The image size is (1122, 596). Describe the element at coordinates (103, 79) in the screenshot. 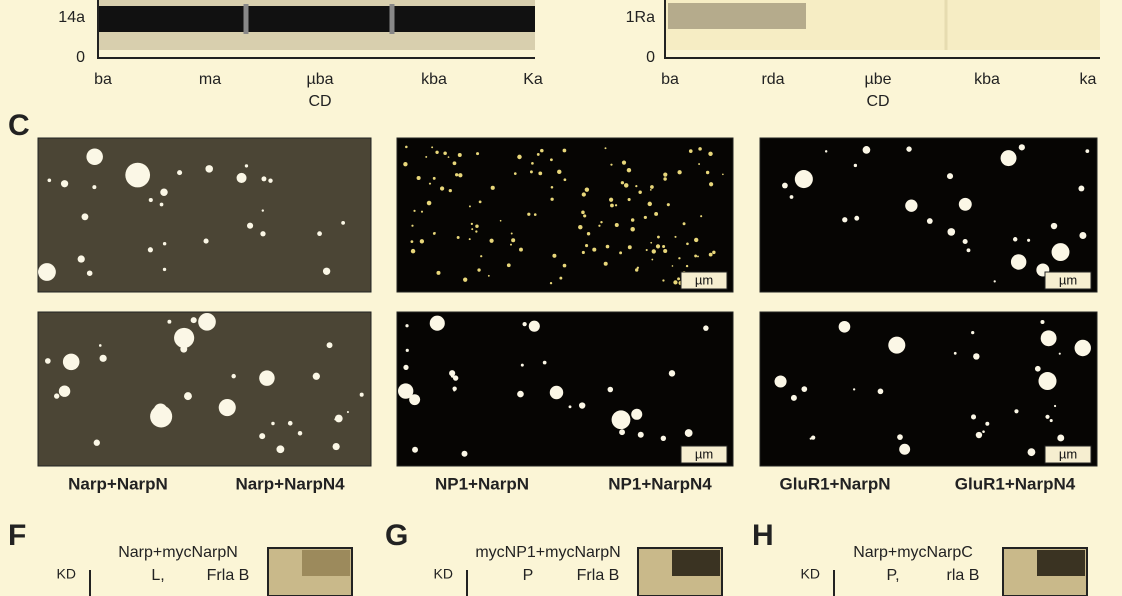

I see `x-label: ba` at that location.